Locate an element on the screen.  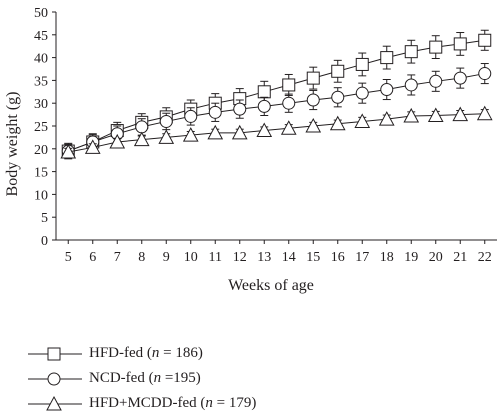
square-marker-icon is located at coordinates (55, 354).